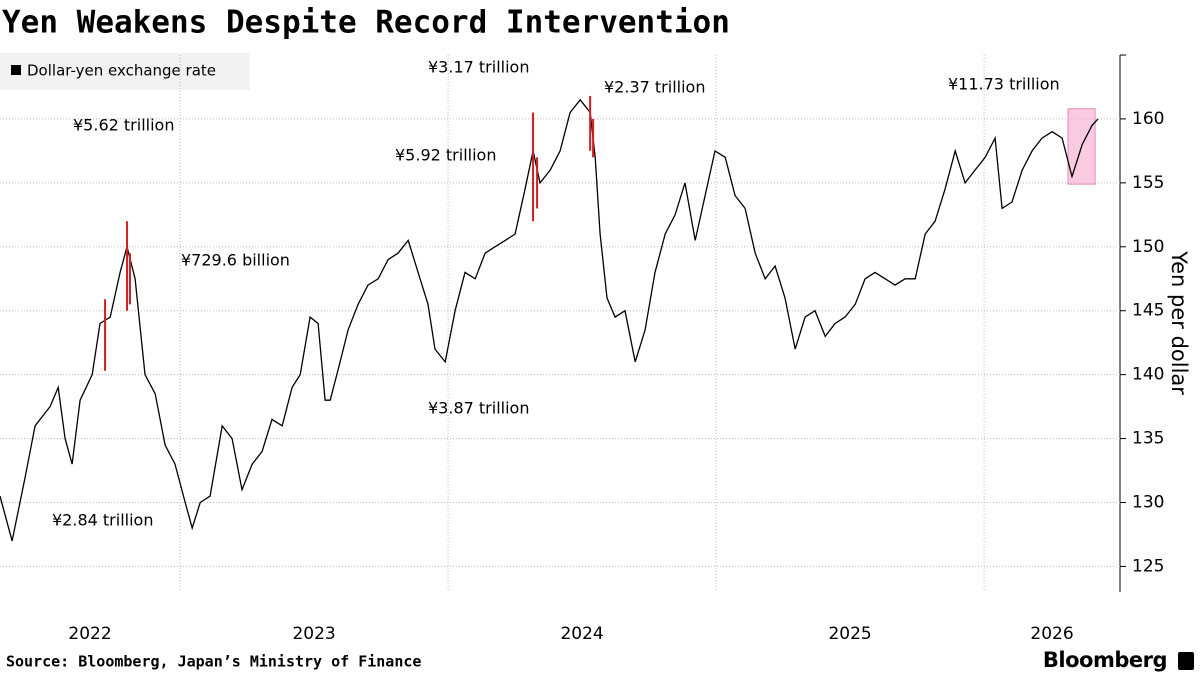 This screenshot has width=1200, height=675. I want to click on annotation: ¥5.92 trillion, so click(445, 155).